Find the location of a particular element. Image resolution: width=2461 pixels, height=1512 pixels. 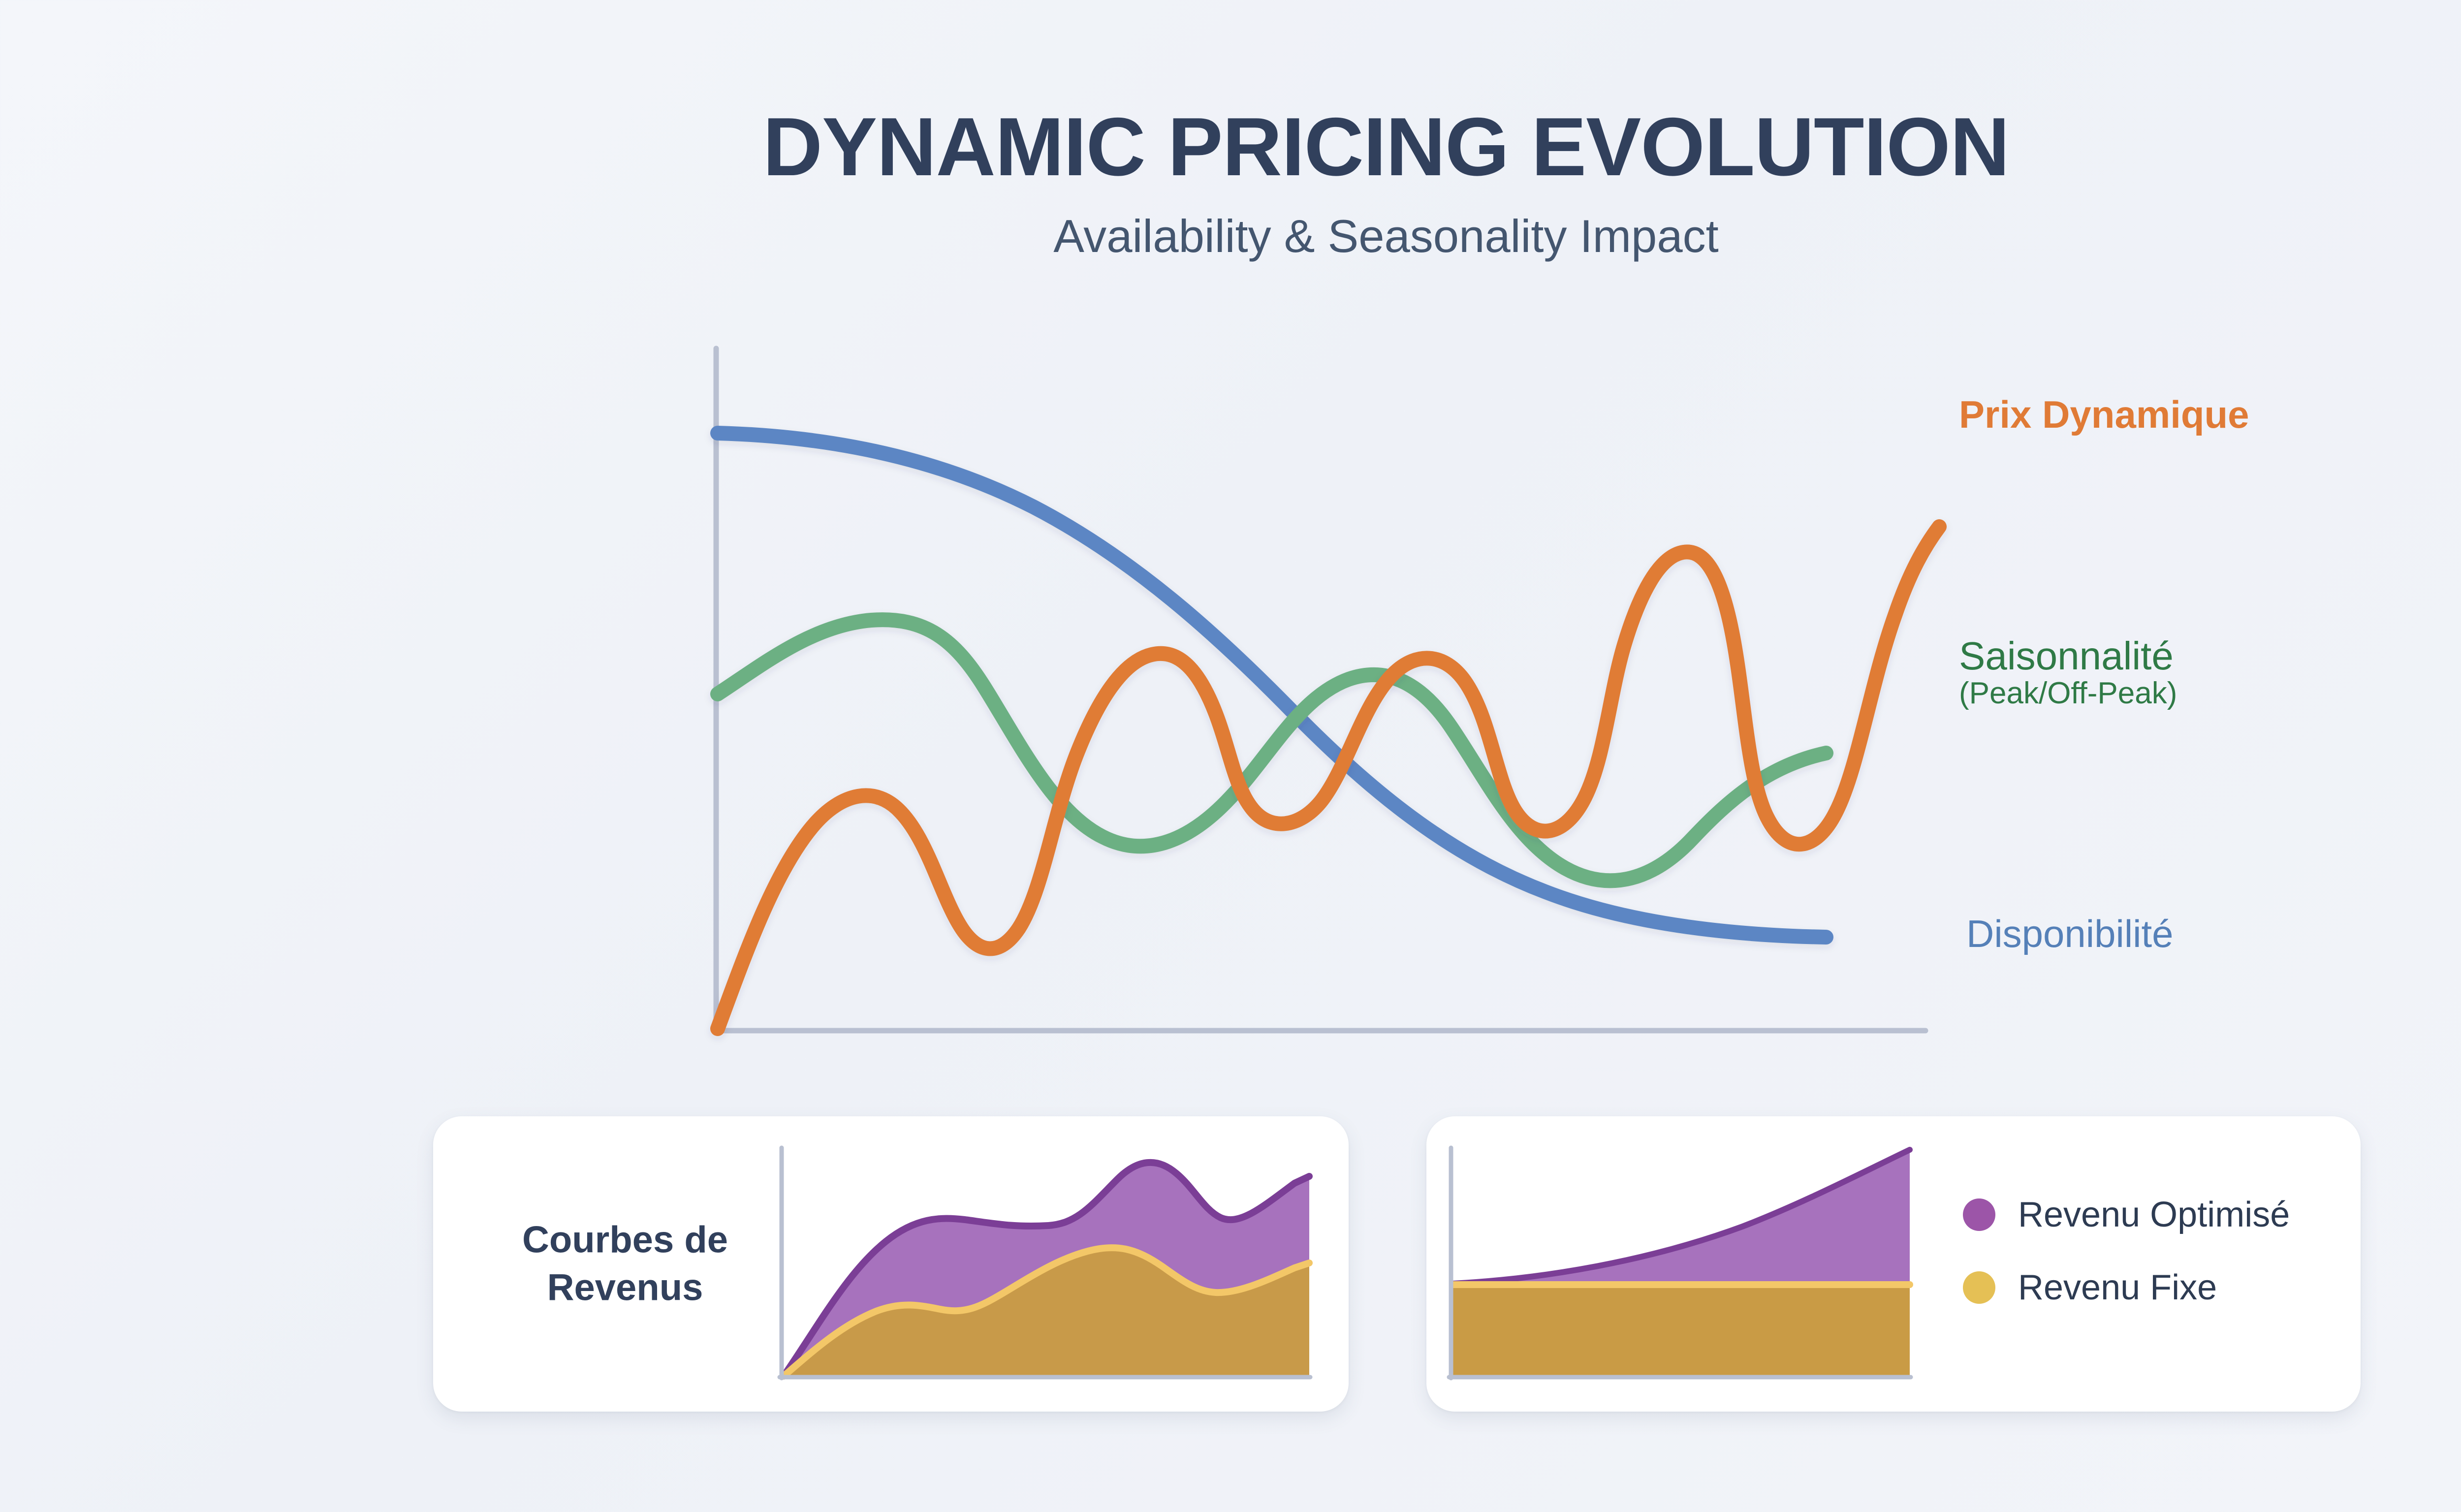

series-label-seasonality: Saisonnalité (Peak/Off-Peak) is located at coordinates (2068, 672).